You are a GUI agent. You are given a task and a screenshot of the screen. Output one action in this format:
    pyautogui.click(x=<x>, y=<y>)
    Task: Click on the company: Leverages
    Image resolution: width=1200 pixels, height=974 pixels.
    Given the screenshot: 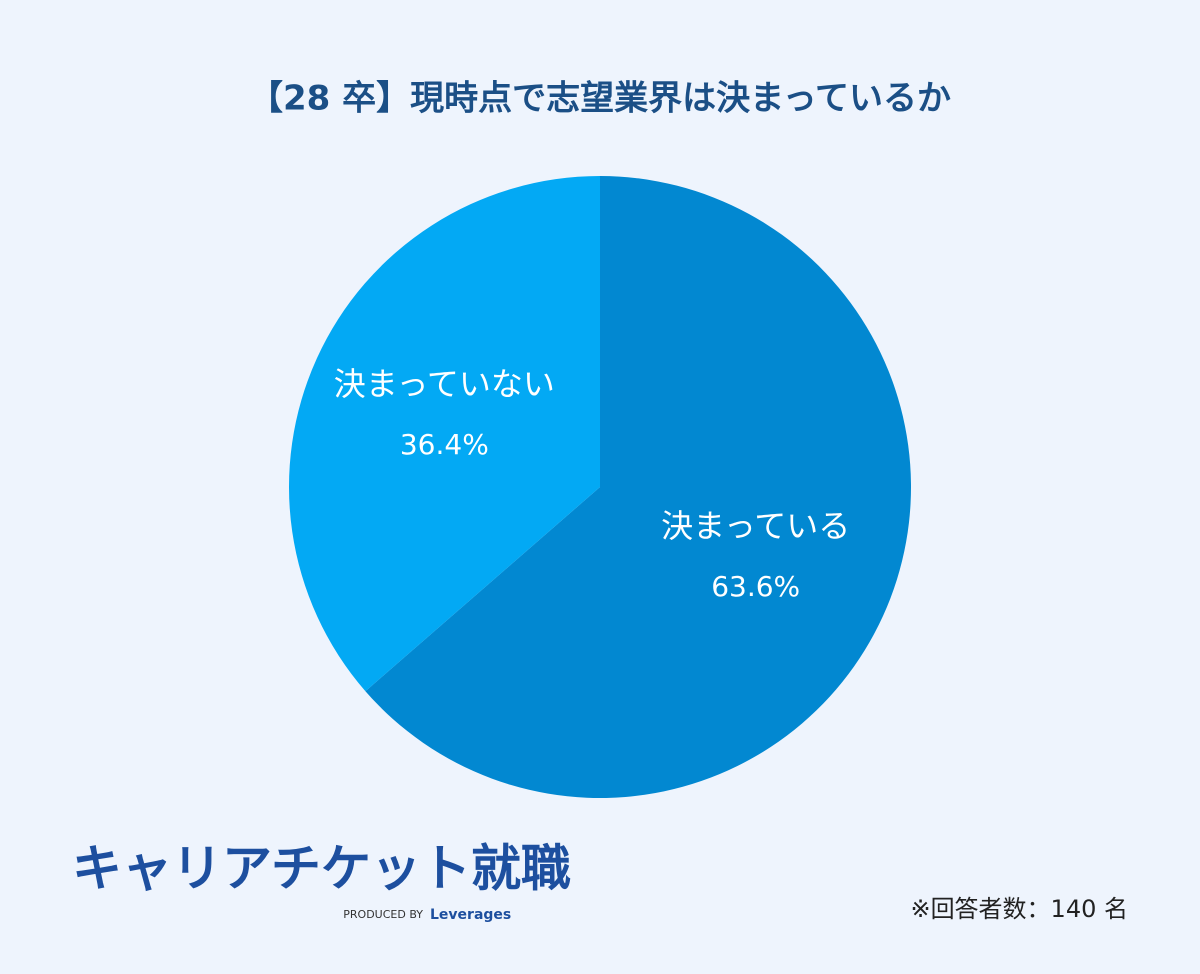 What is the action you would take?
    pyautogui.click(x=470, y=915)
    